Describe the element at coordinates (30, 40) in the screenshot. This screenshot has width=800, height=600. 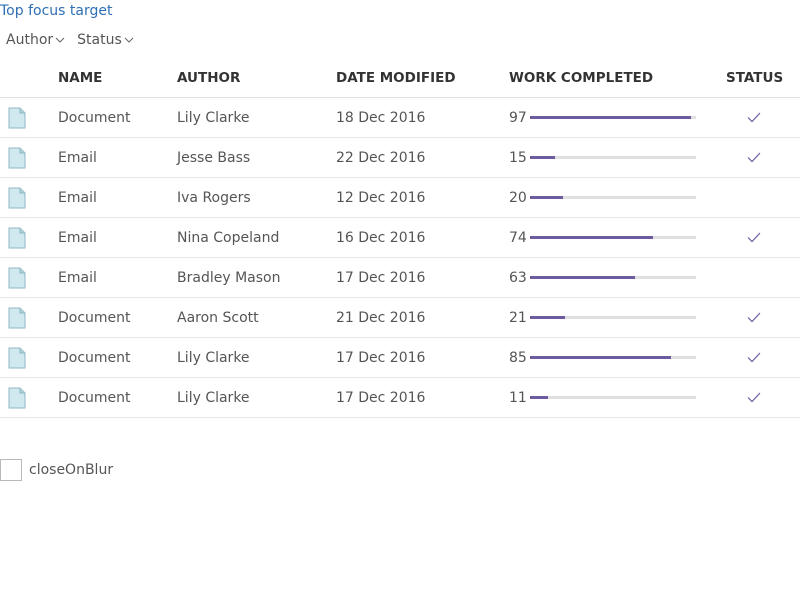
I see `filter-author-label: Author` at that location.